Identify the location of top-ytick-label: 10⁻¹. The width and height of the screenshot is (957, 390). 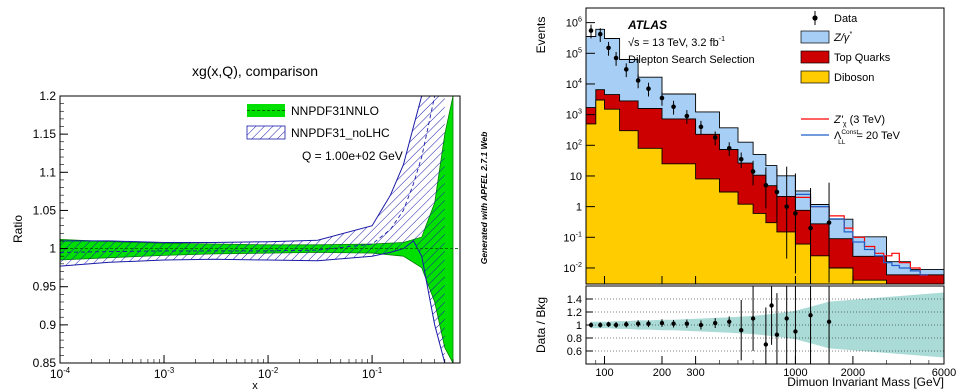
(572, 237).